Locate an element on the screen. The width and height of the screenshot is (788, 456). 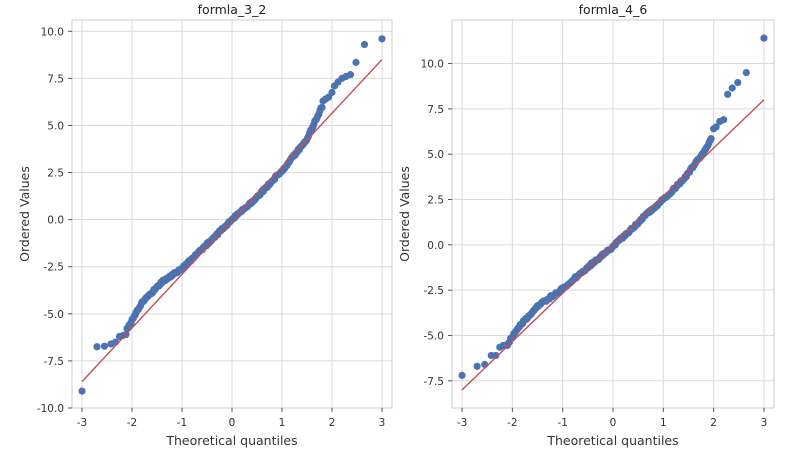
chart-title: formla_4_6 is located at coordinates (613, 9).